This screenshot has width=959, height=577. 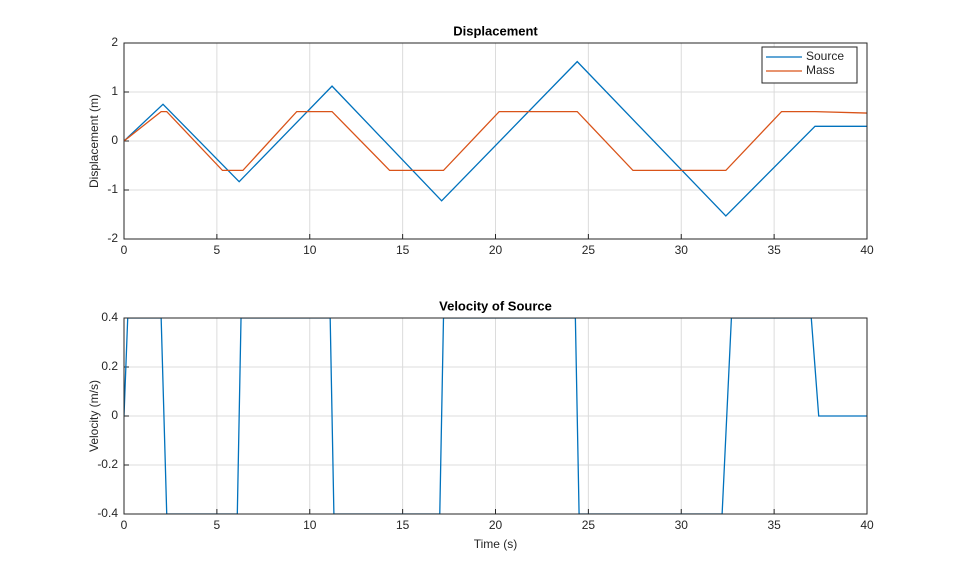 What do you see at coordinates (109, 366) in the screenshot?
I see `y-tick-label: 0.2` at bounding box center [109, 366].